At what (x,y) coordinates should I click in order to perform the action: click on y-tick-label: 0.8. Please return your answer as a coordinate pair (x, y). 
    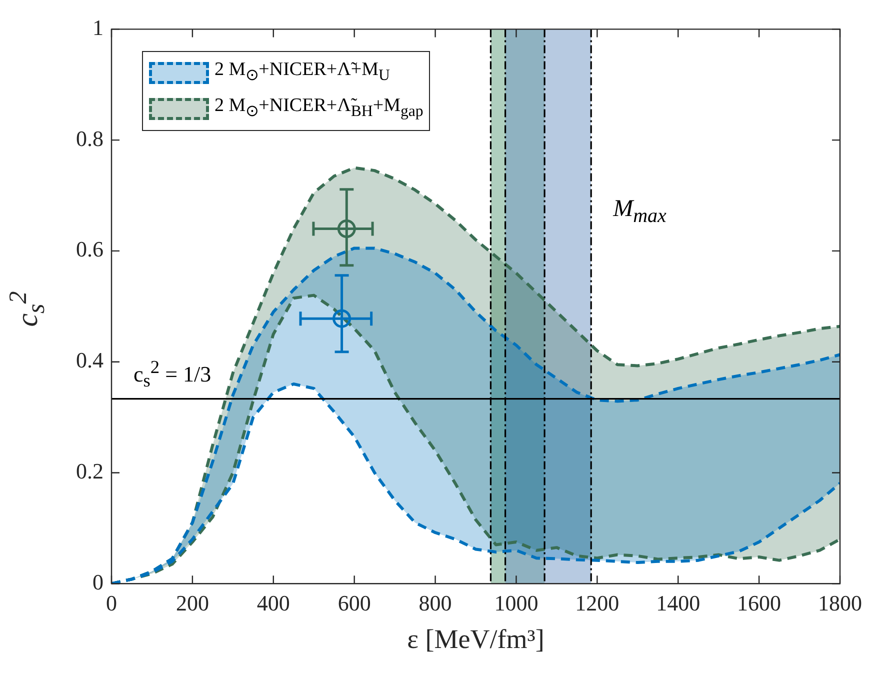
    Looking at the image, I should click on (90, 138).